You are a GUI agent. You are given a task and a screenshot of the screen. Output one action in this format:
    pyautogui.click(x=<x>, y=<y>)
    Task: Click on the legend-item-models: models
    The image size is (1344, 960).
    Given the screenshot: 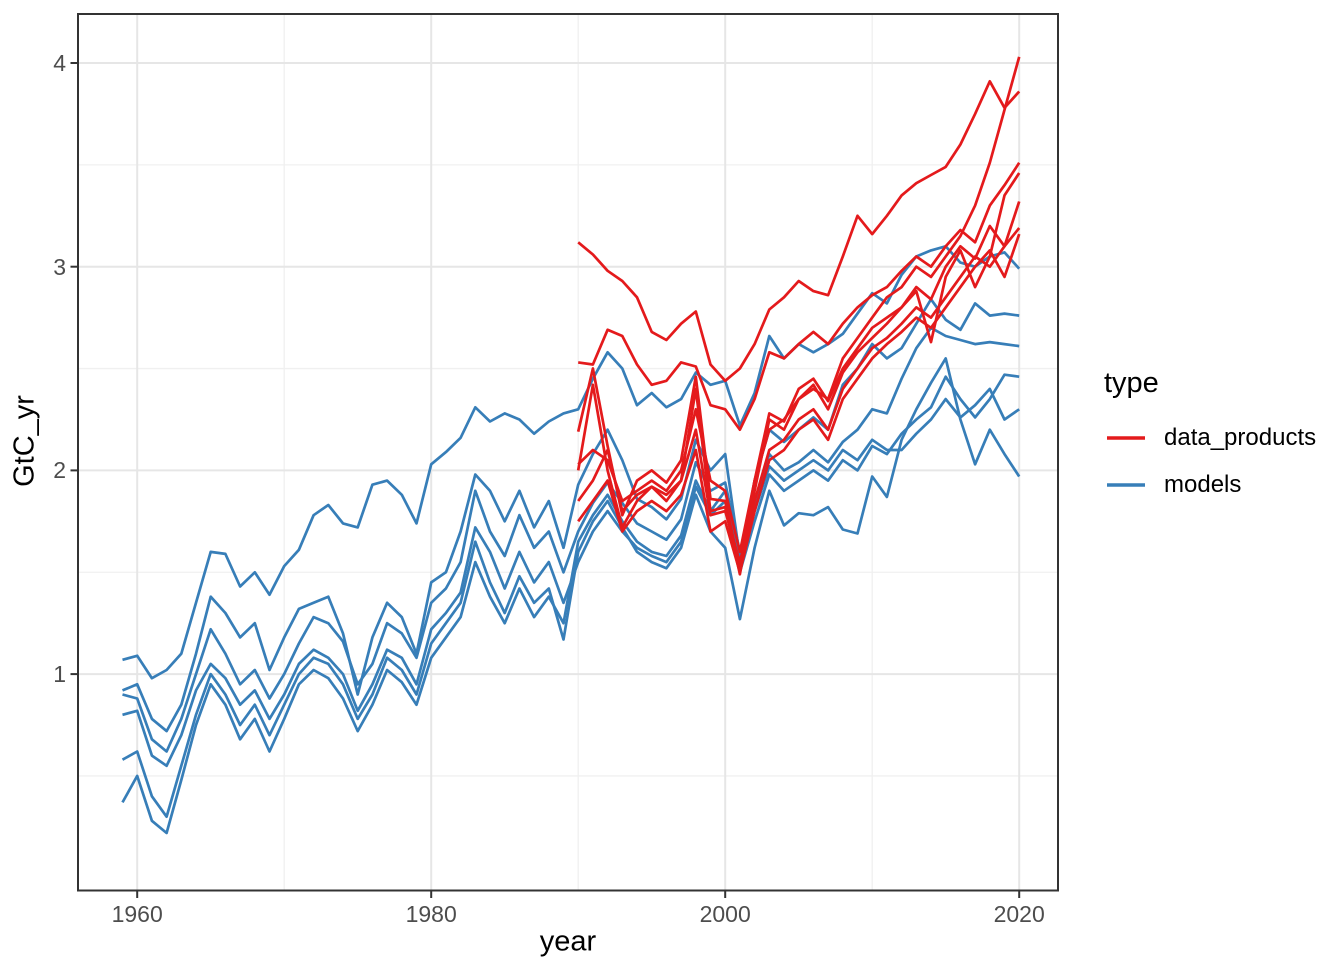 What is the action you would take?
    pyautogui.click(x=1210, y=484)
    